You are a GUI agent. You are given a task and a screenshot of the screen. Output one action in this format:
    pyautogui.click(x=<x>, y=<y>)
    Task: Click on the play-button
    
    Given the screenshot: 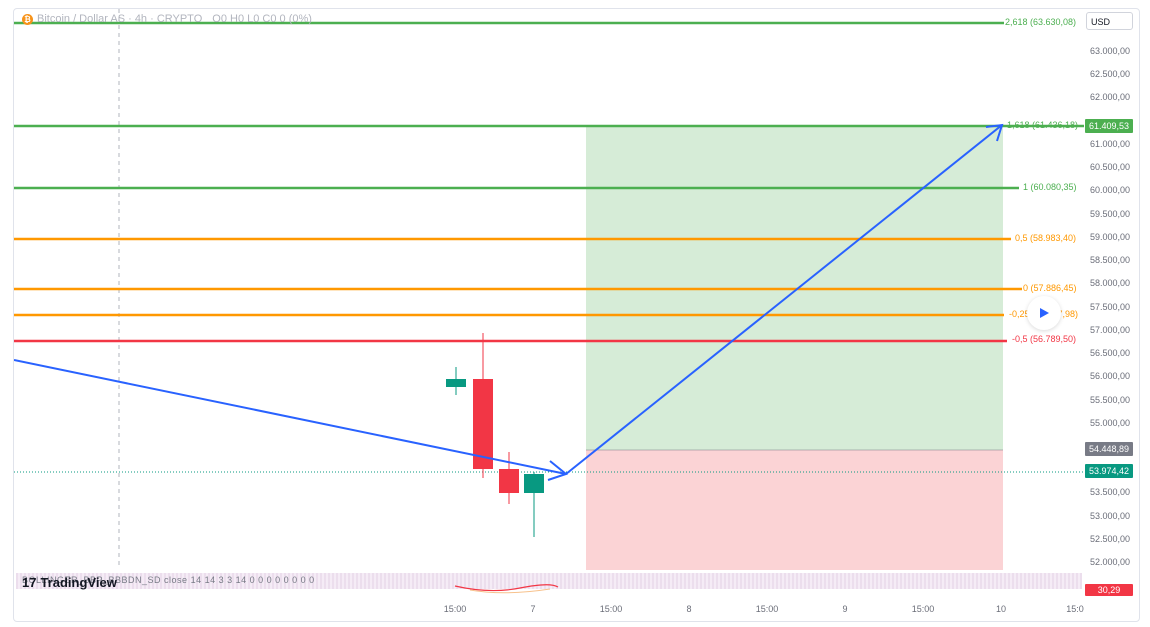 What is the action you would take?
    pyautogui.click(x=1044, y=313)
    